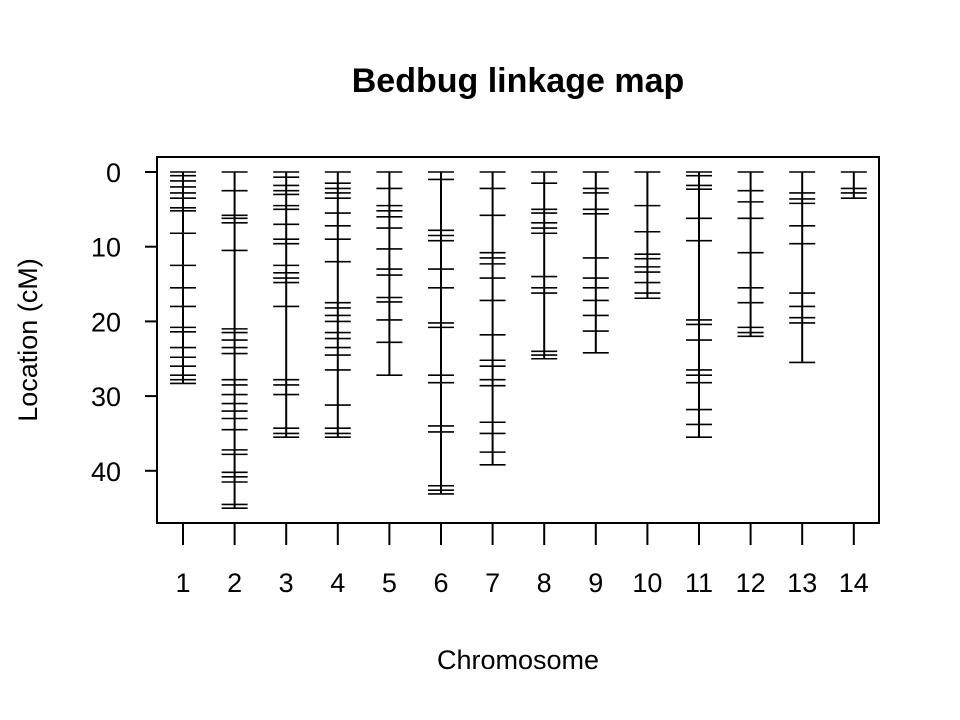 This screenshot has height=720, width=960. Describe the element at coordinates (492, 583) in the screenshot. I see `x-tick-label-7: 7` at that location.